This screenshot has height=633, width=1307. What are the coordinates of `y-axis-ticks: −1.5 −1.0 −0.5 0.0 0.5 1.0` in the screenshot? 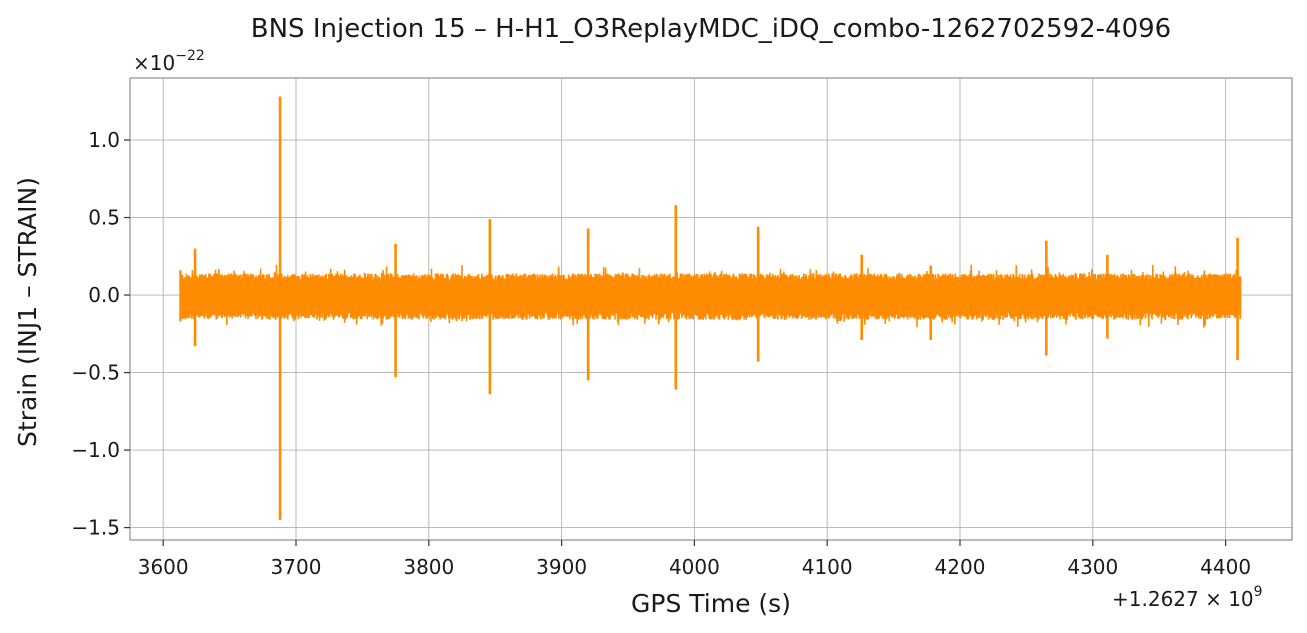 It's located at (100, 334).